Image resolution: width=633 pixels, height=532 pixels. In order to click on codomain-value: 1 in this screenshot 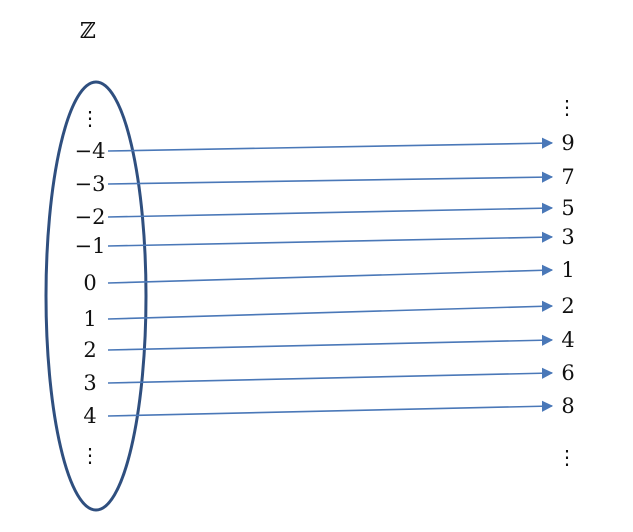, I will do `click(567, 270)`.